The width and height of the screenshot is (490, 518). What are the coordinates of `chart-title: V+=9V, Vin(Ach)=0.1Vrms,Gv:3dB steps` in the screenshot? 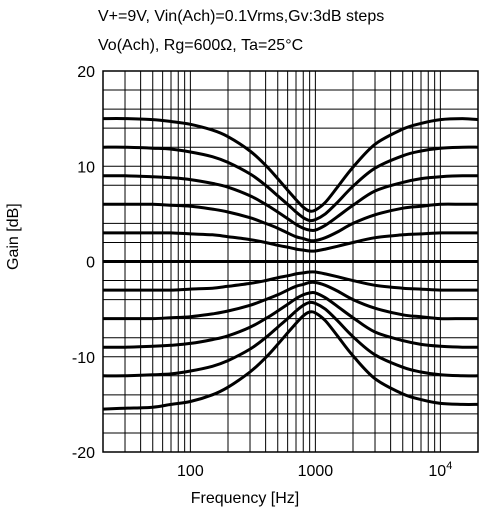 It's located at (241, 16).